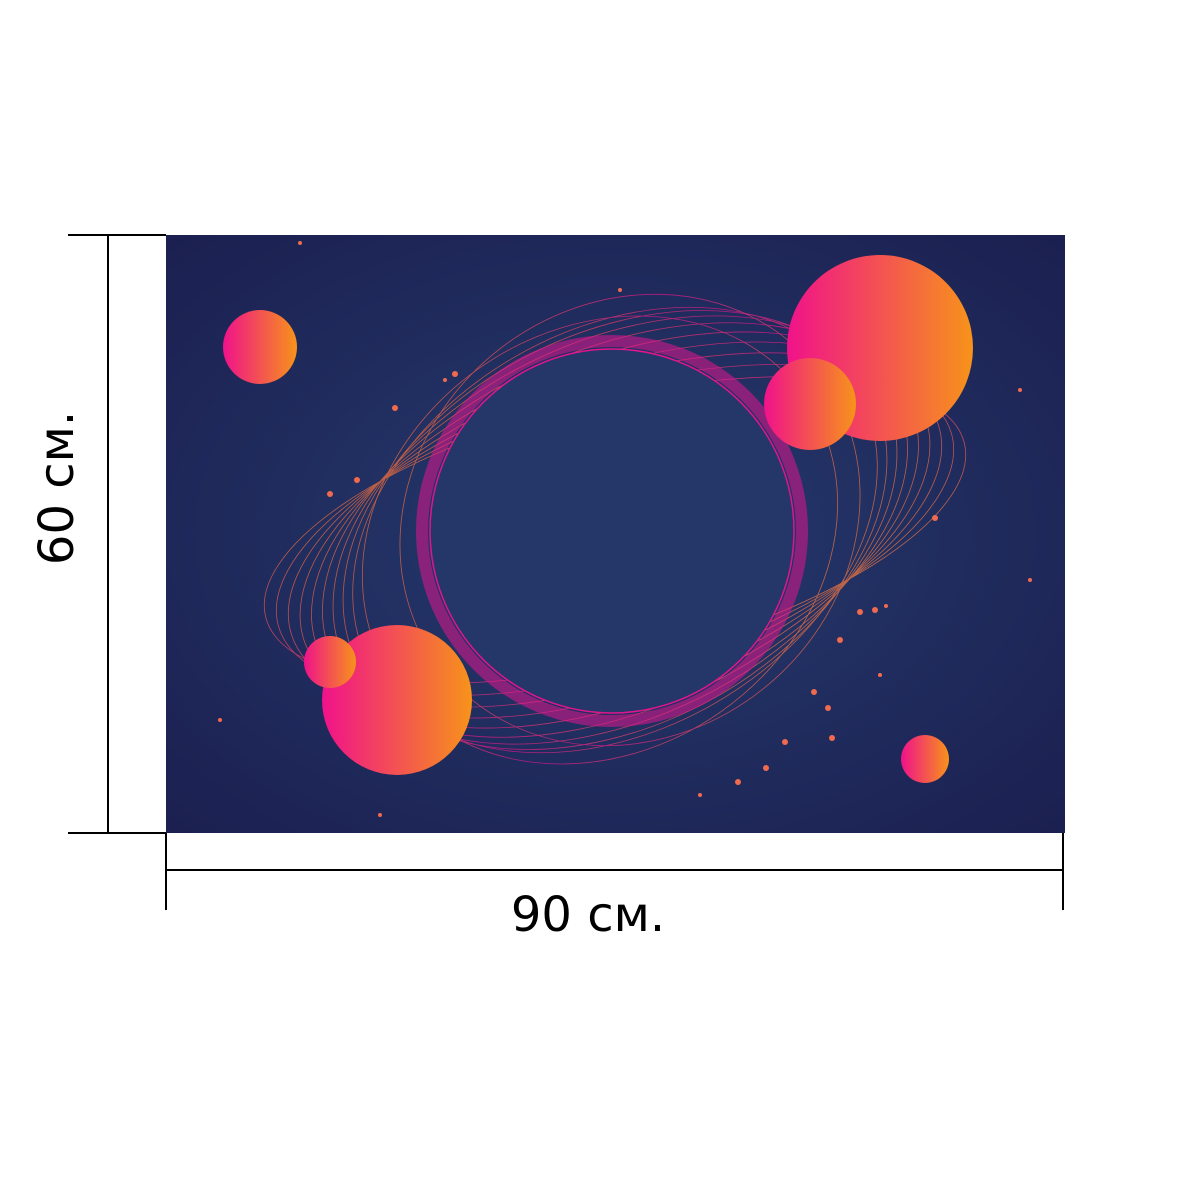 This screenshot has width=1200, height=1200. Describe the element at coordinates (57, 488) in the screenshot. I see `height-label: 60 см.` at that location.